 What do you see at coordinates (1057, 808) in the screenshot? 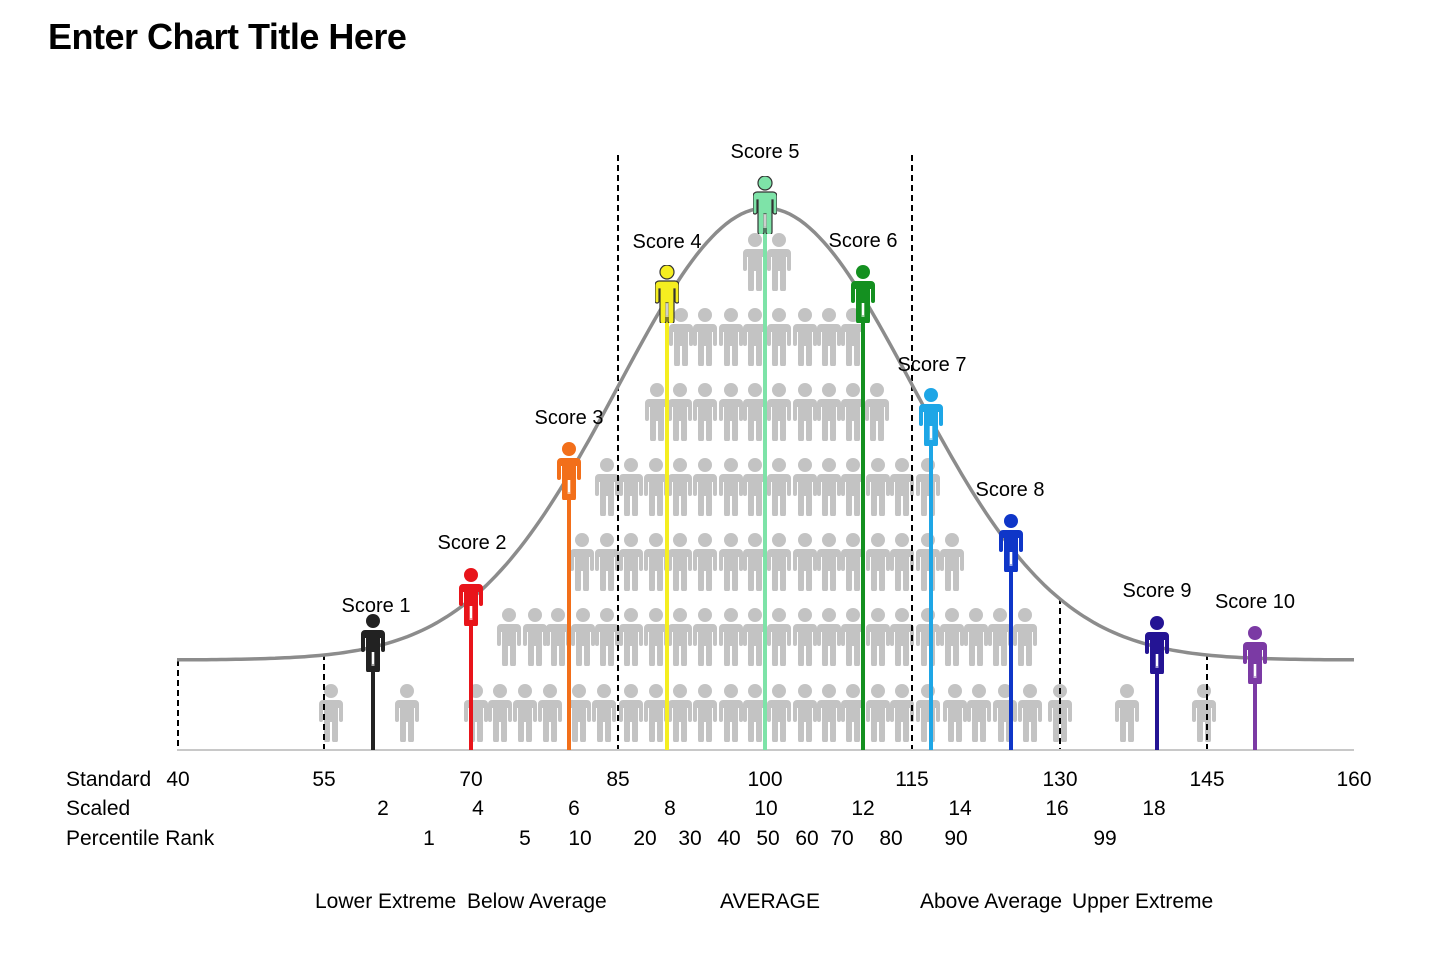
I see `tick-label: 16` at bounding box center [1057, 808].